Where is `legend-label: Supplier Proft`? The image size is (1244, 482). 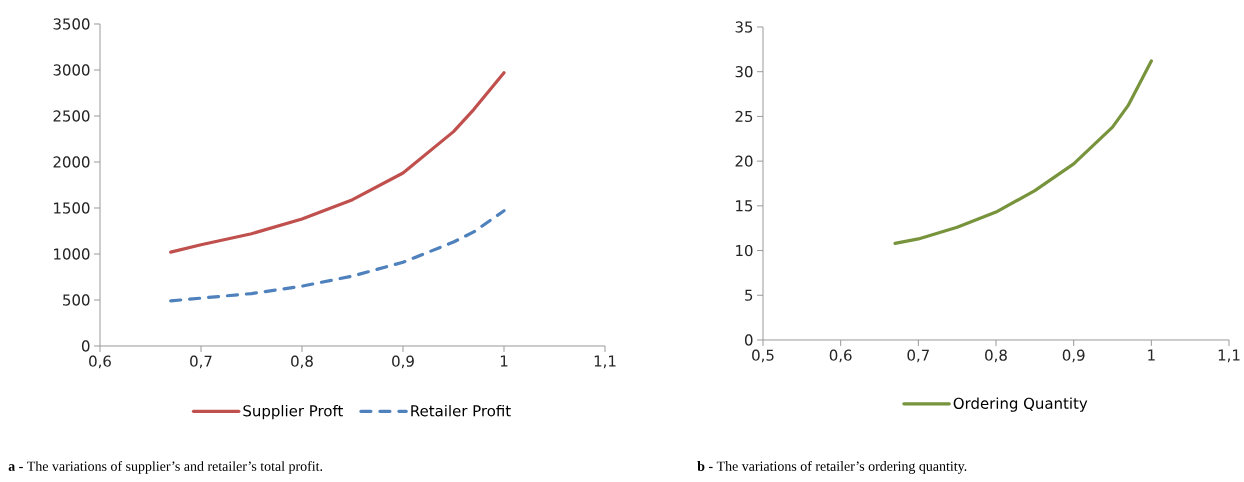 legend-label: Supplier Proft is located at coordinates (293, 412).